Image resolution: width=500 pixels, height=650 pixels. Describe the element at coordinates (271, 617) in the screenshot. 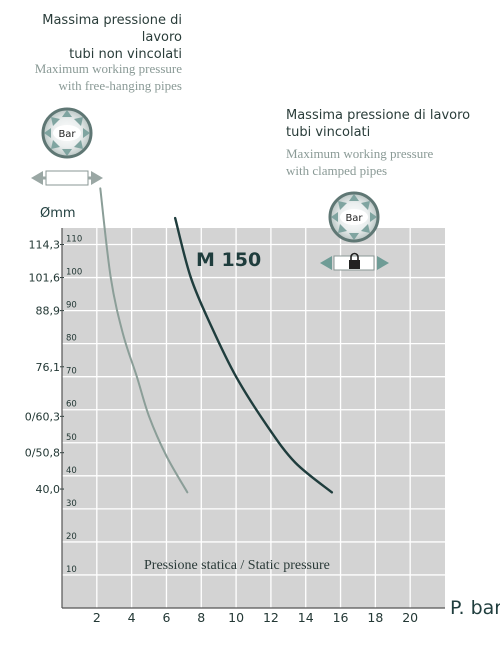

I see `x-tick-label-12: 12` at that location.